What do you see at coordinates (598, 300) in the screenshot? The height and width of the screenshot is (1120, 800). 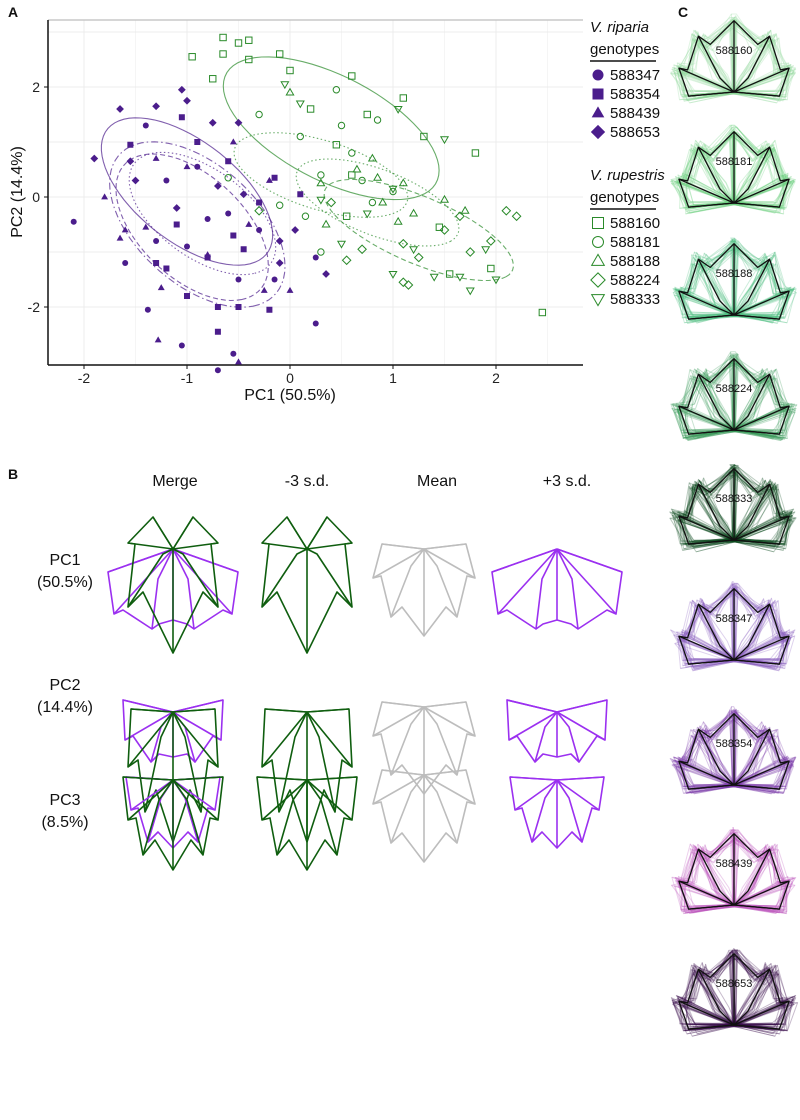 I see `legend-marker-triangle-down-icon` at bounding box center [598, 300].